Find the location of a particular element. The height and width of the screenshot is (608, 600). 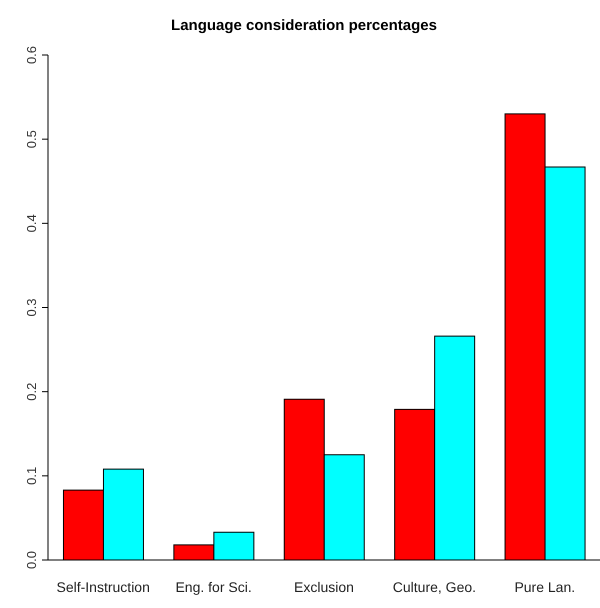

x-tick-label: Culture, Geo. is located at coordinates (434, 586).